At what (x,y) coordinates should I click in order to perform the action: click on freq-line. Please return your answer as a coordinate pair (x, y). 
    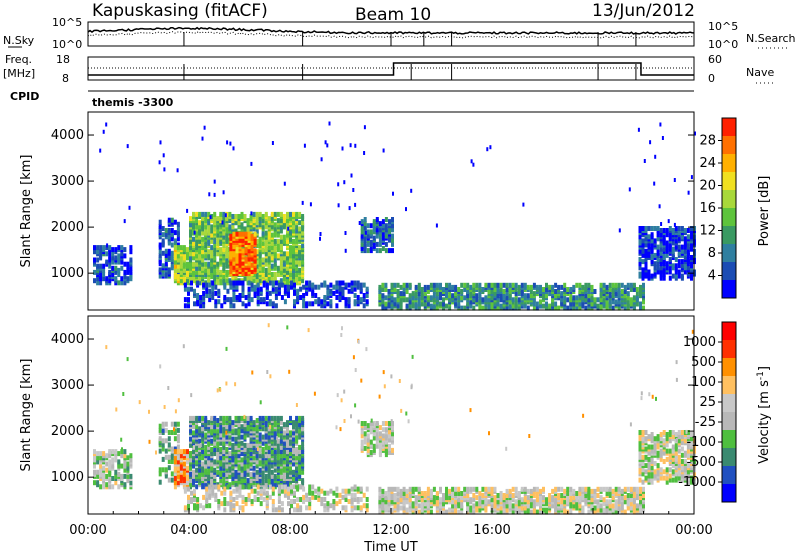
    Looking at the image, I should click on (391, 69).